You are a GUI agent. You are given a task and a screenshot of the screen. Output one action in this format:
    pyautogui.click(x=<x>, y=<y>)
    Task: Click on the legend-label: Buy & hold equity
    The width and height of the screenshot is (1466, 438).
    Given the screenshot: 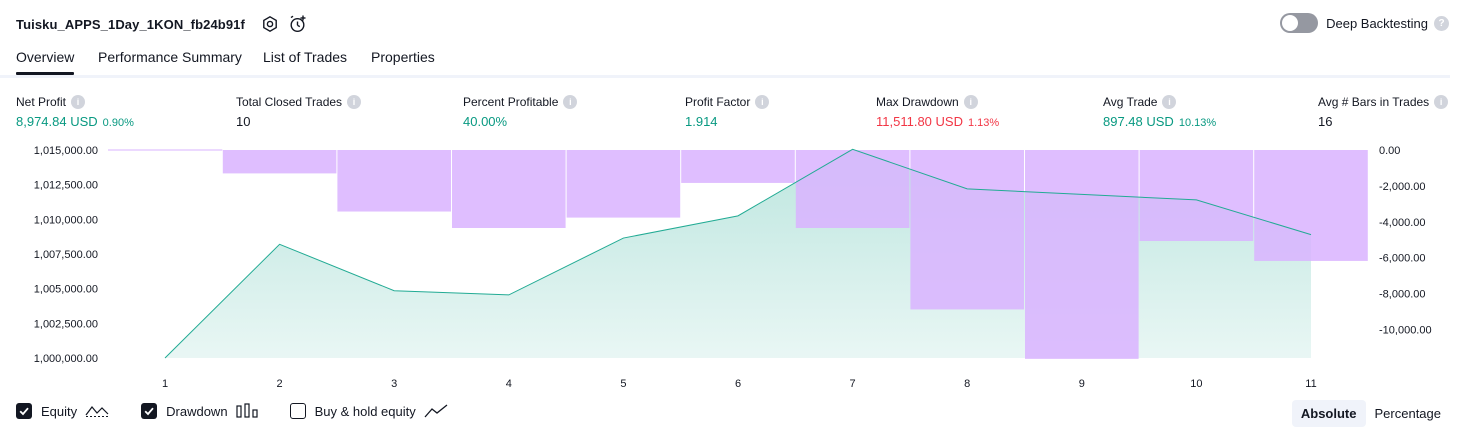 What is the action you would take?
    pyautogui.click(x=365, y=411)
    